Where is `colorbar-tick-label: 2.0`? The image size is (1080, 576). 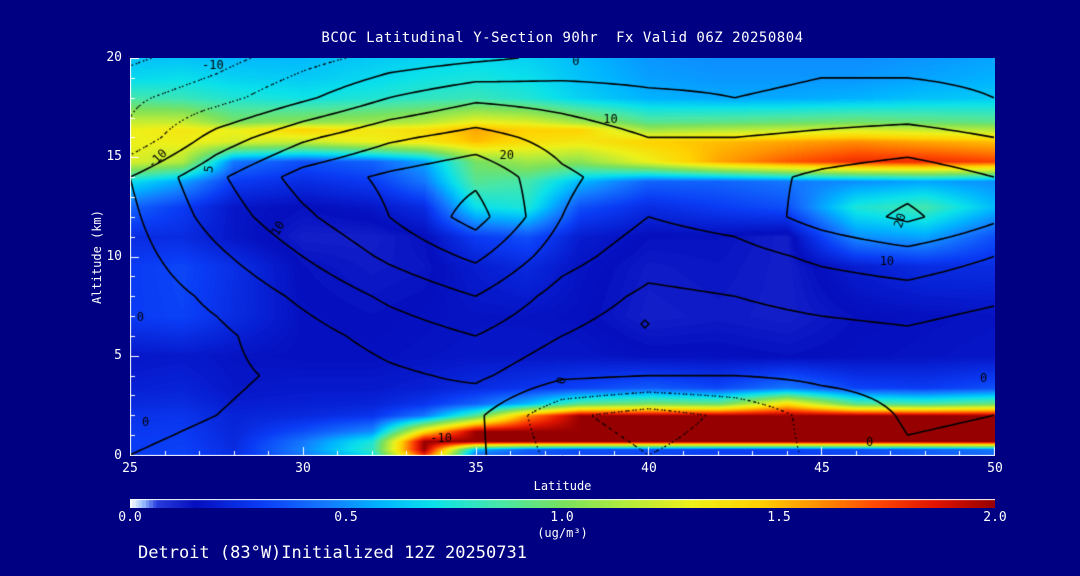 colorbar-tick-label: 2.0 is located at coordinates (995, 517).